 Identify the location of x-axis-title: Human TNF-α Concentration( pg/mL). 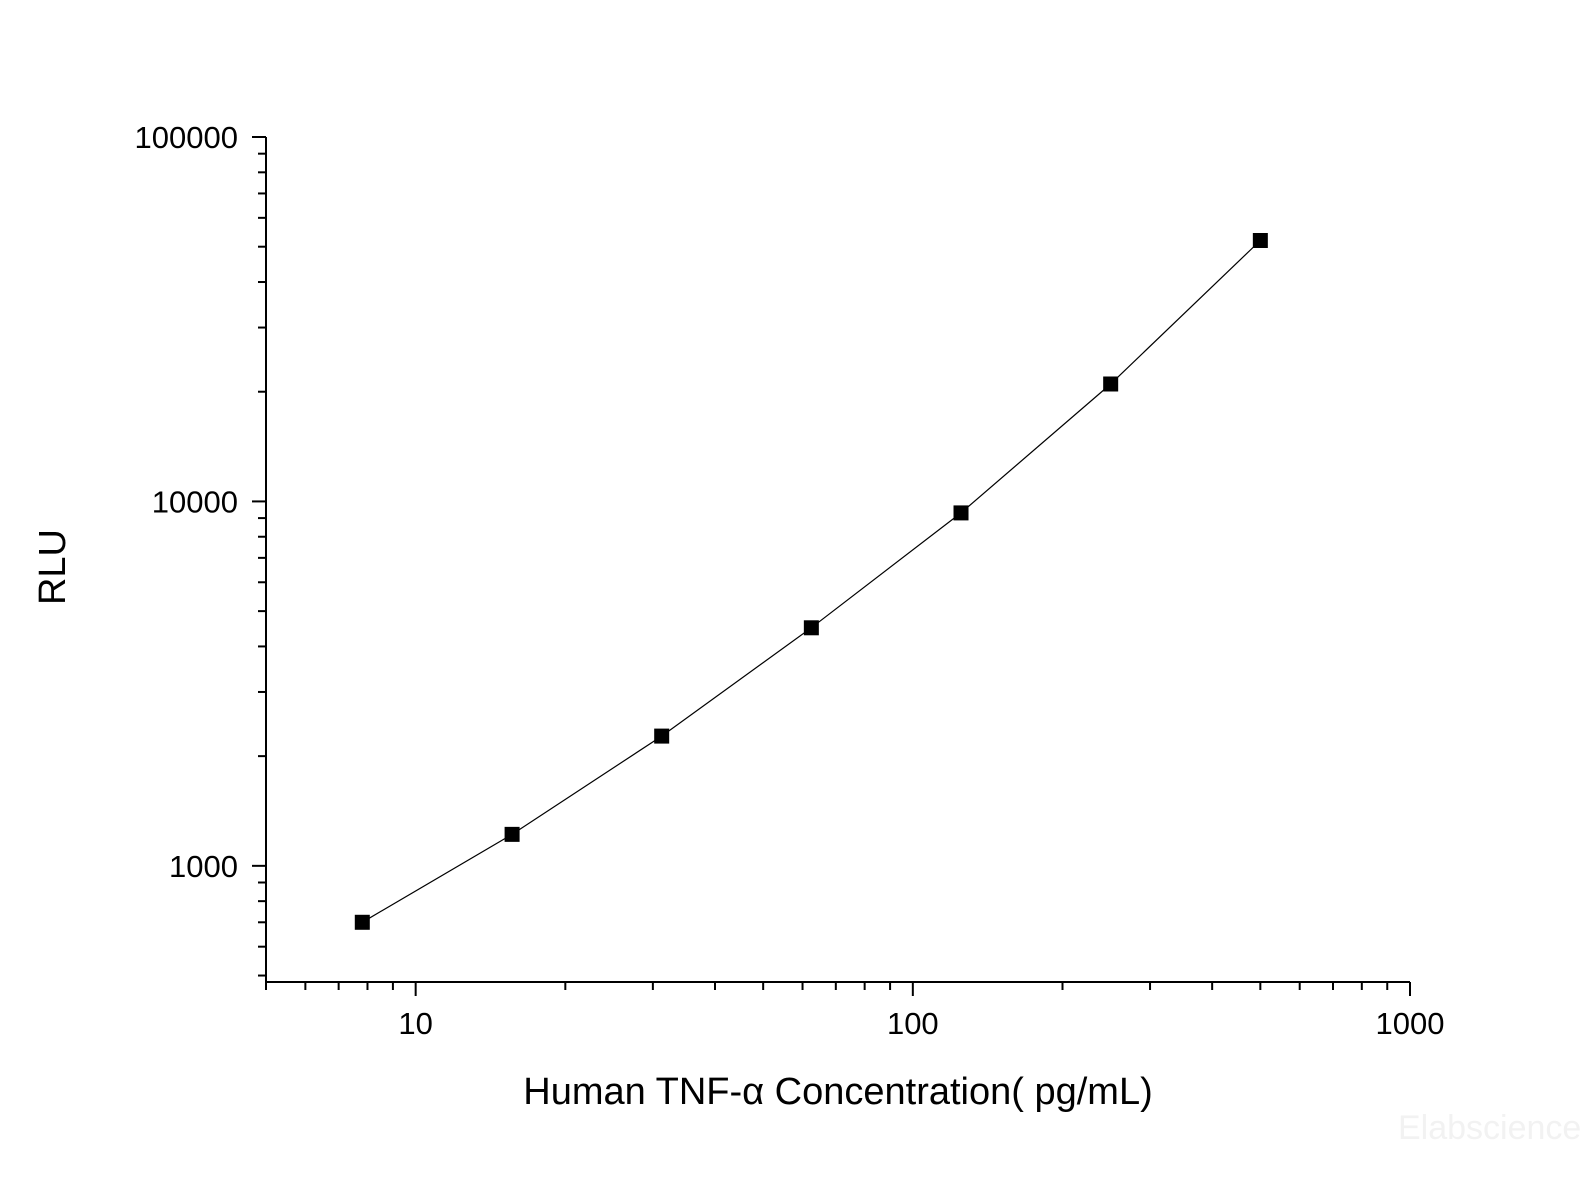
(838, 1092).